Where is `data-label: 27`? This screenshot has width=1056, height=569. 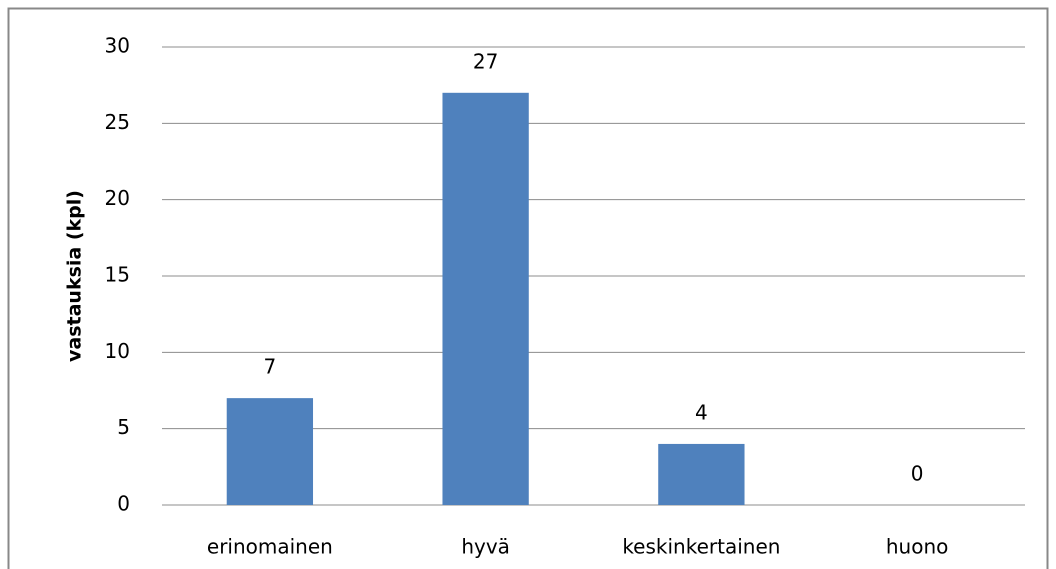
data-label: 27 is located at coordinates (485, 61).